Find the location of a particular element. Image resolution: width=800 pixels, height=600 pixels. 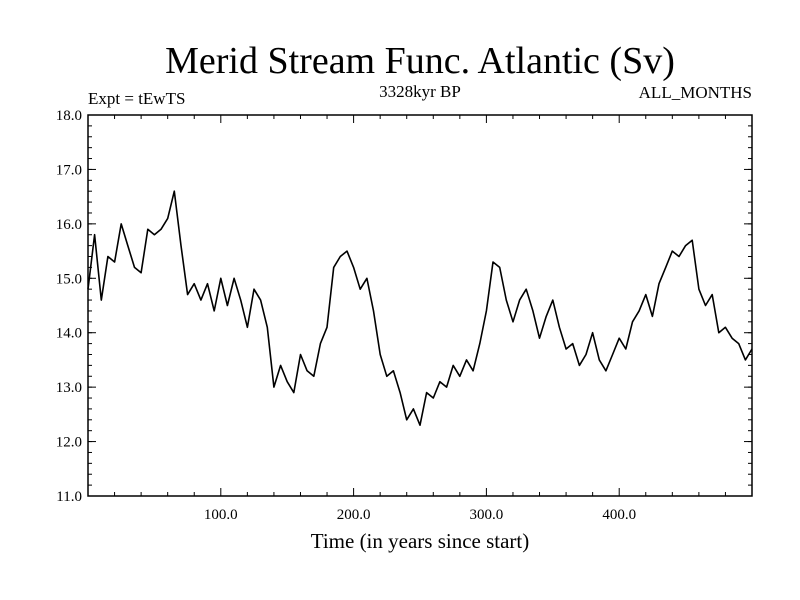

y-tick-label: 15.0 is located at coordinates (69, 279).